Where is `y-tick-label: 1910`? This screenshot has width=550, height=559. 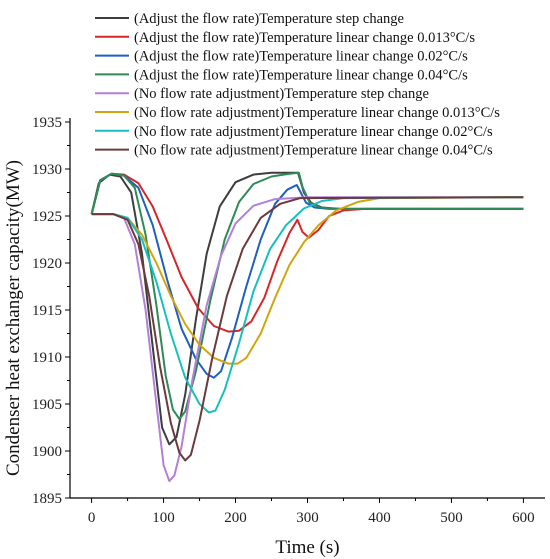
y-tick-label: 1910 is located at coordinates (47, 358).